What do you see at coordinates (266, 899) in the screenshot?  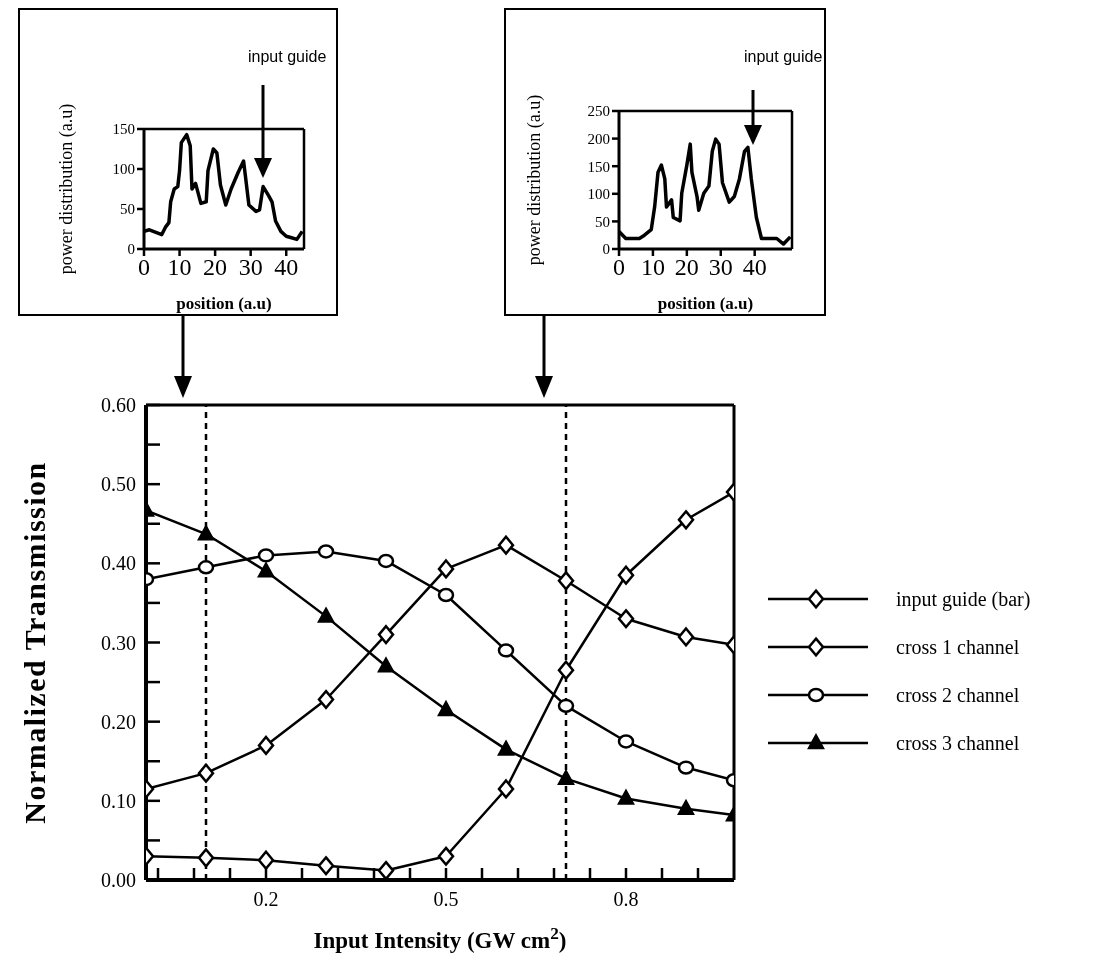 I see `x-tick-label: 0.2` at bounding box center [266, 899].